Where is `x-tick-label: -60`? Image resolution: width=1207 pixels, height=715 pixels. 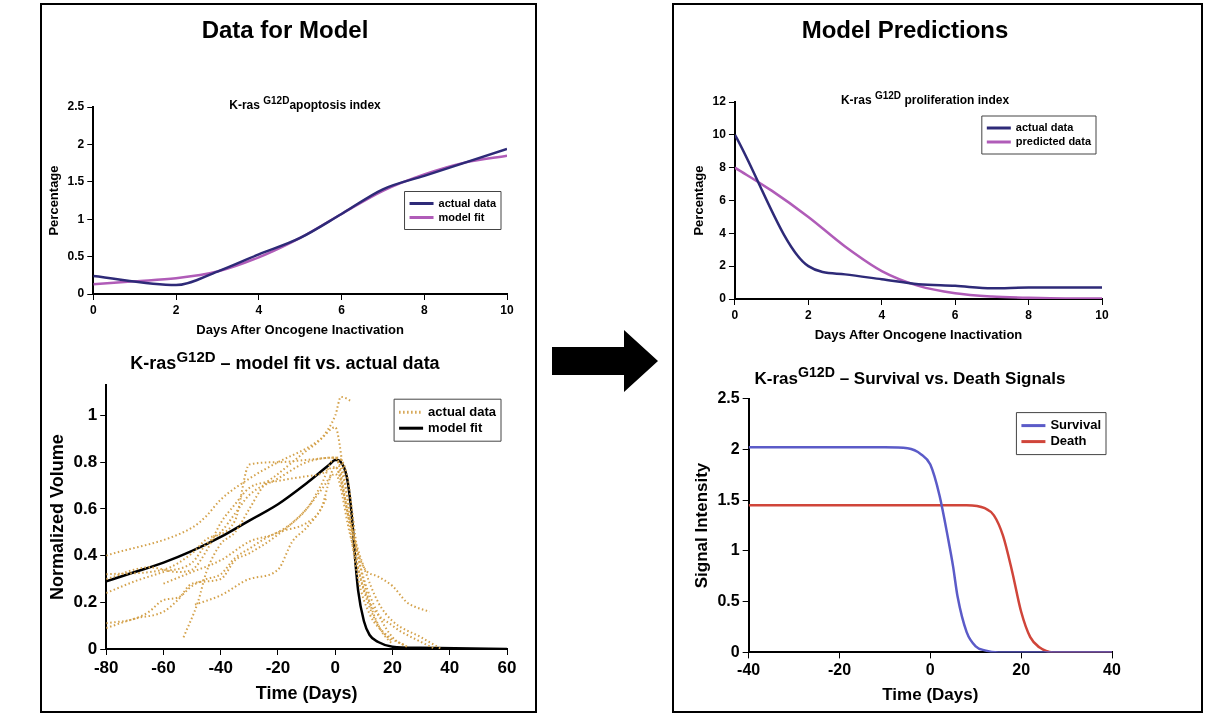 x-tick-label: -60 is located at coordinates (163, 667).